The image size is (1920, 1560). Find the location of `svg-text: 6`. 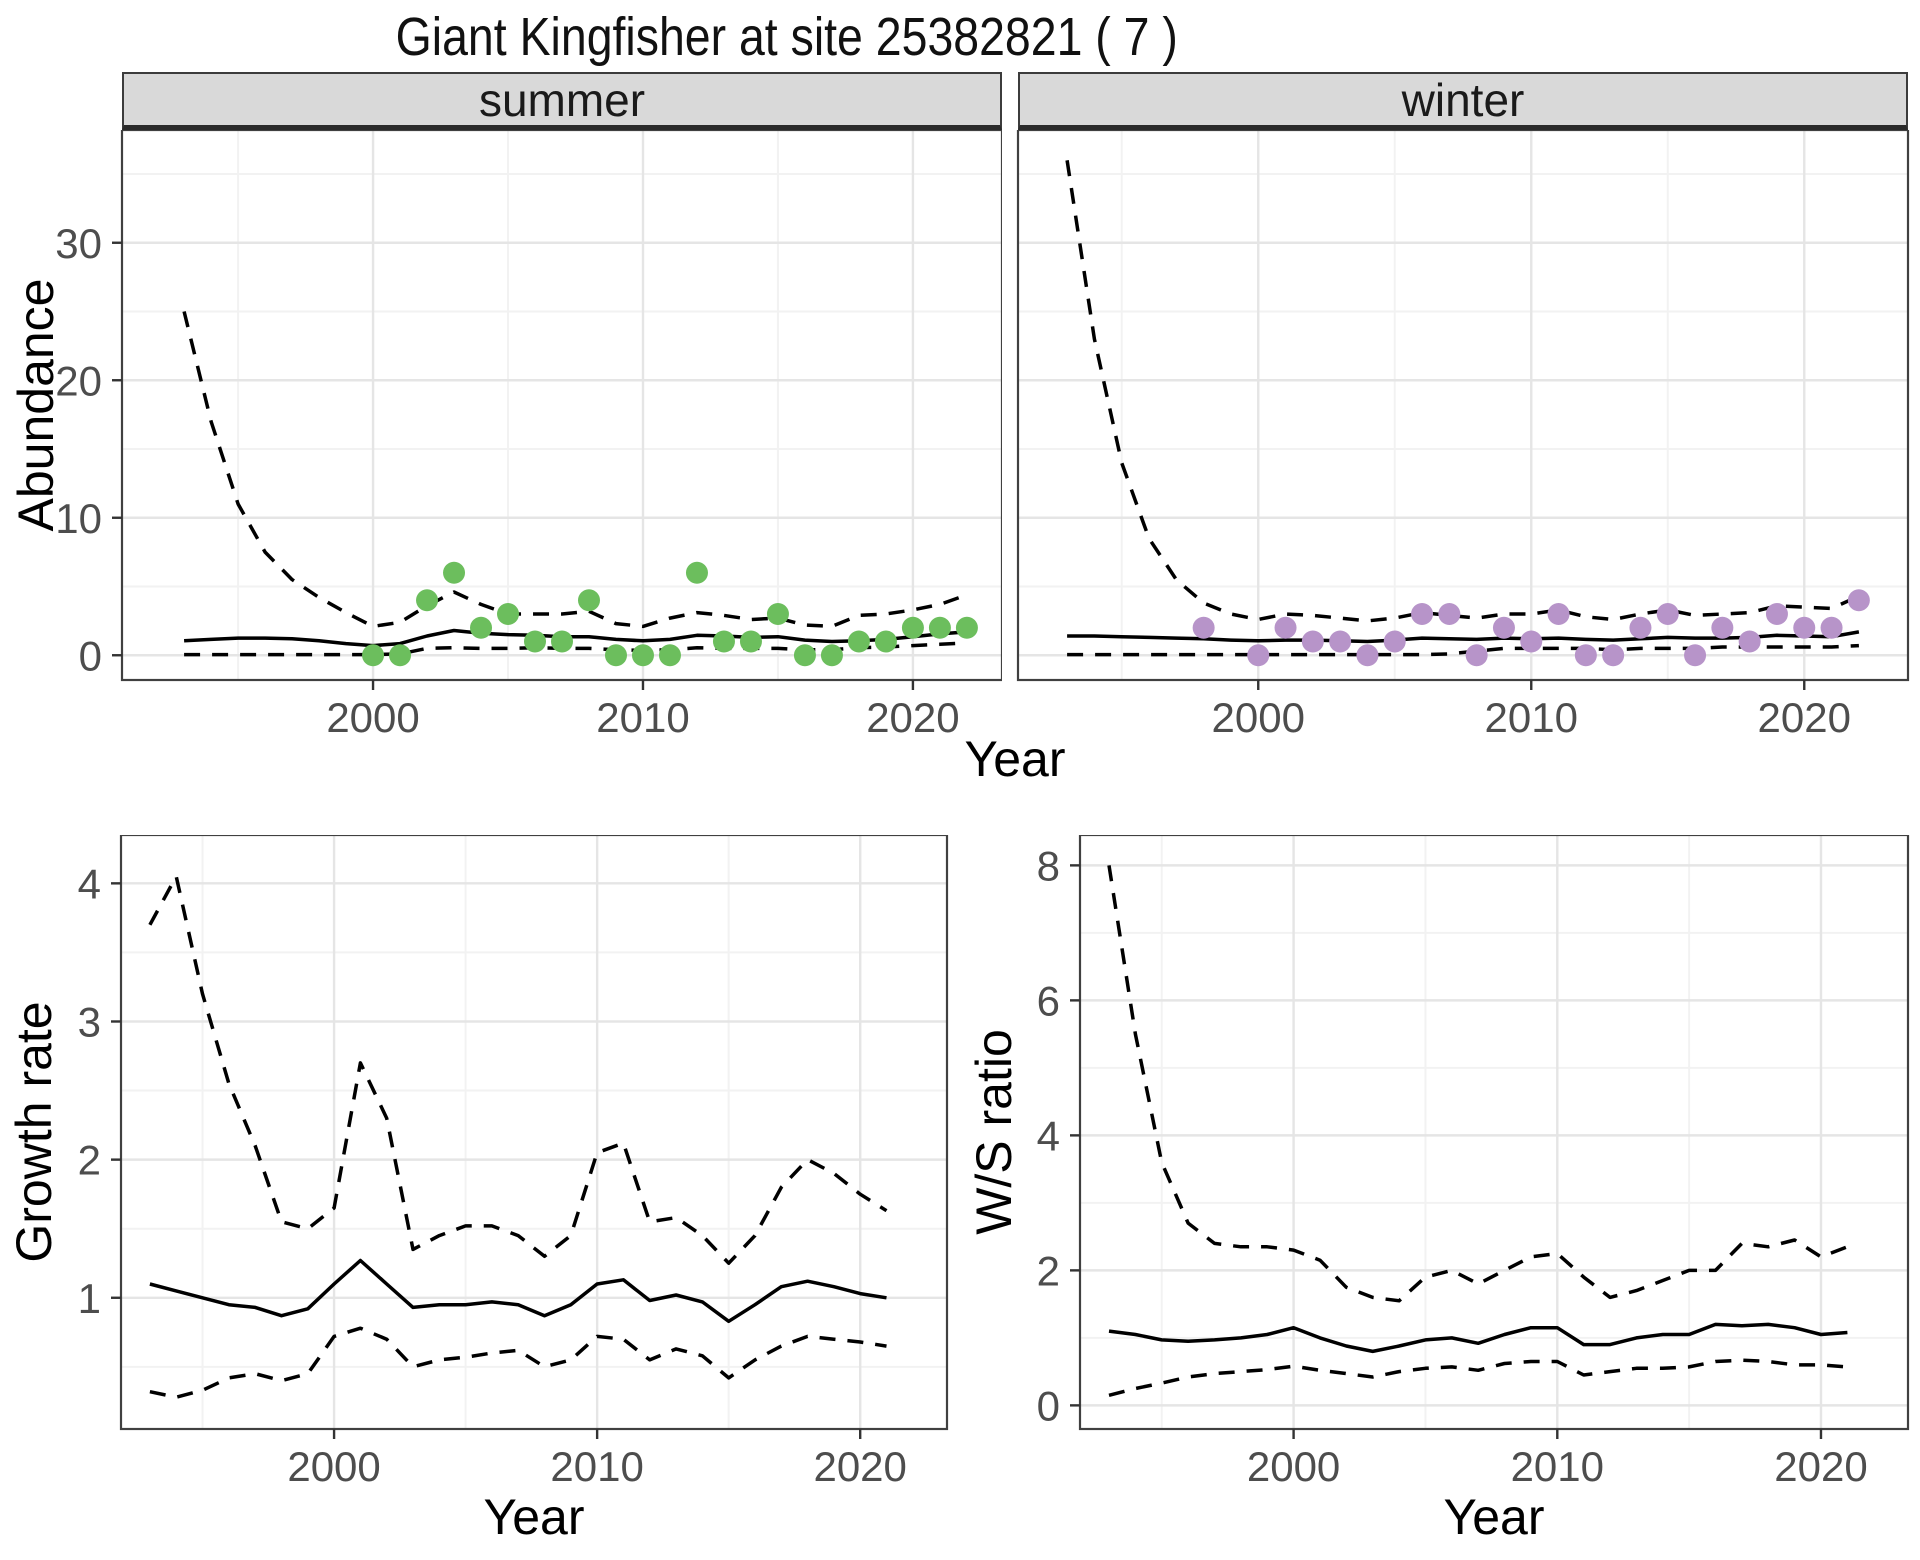

svg-text: 6 is located at coordinates (1048, 1000).